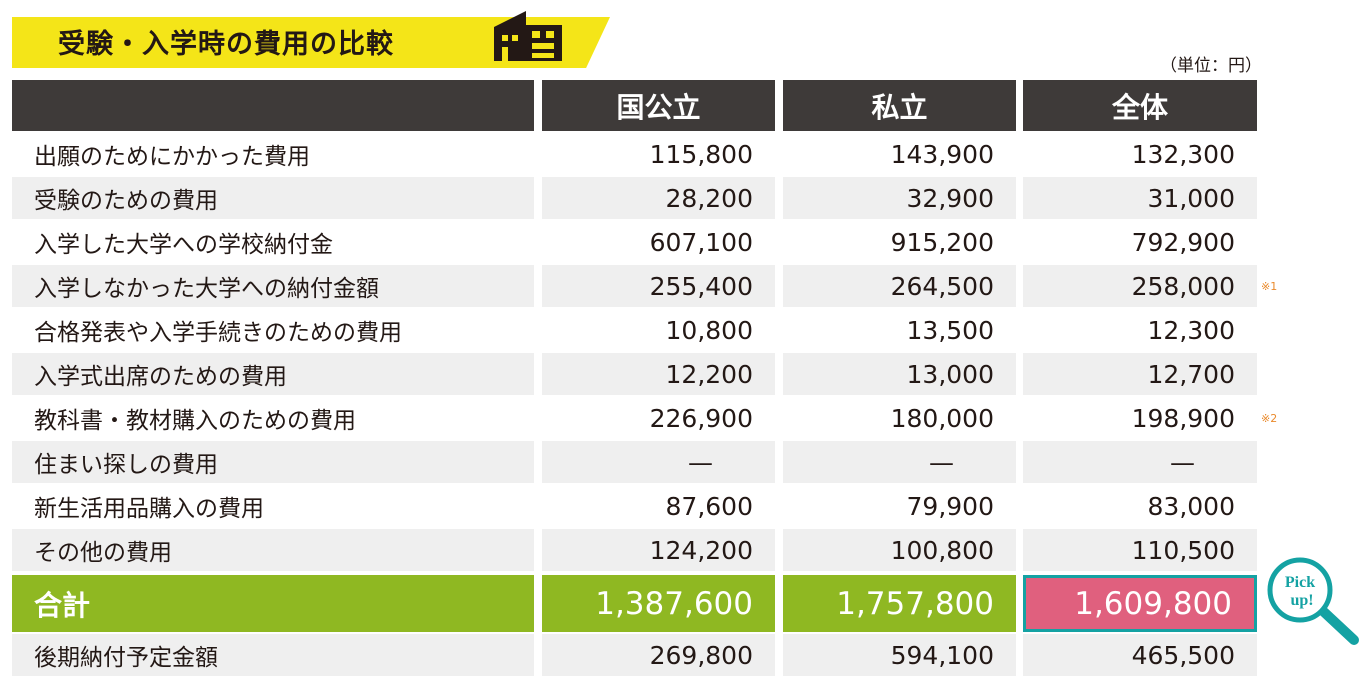 The width and height of the screenshot is (1364, 690). I want to click on value-private: 32,900, so click(899, 198).